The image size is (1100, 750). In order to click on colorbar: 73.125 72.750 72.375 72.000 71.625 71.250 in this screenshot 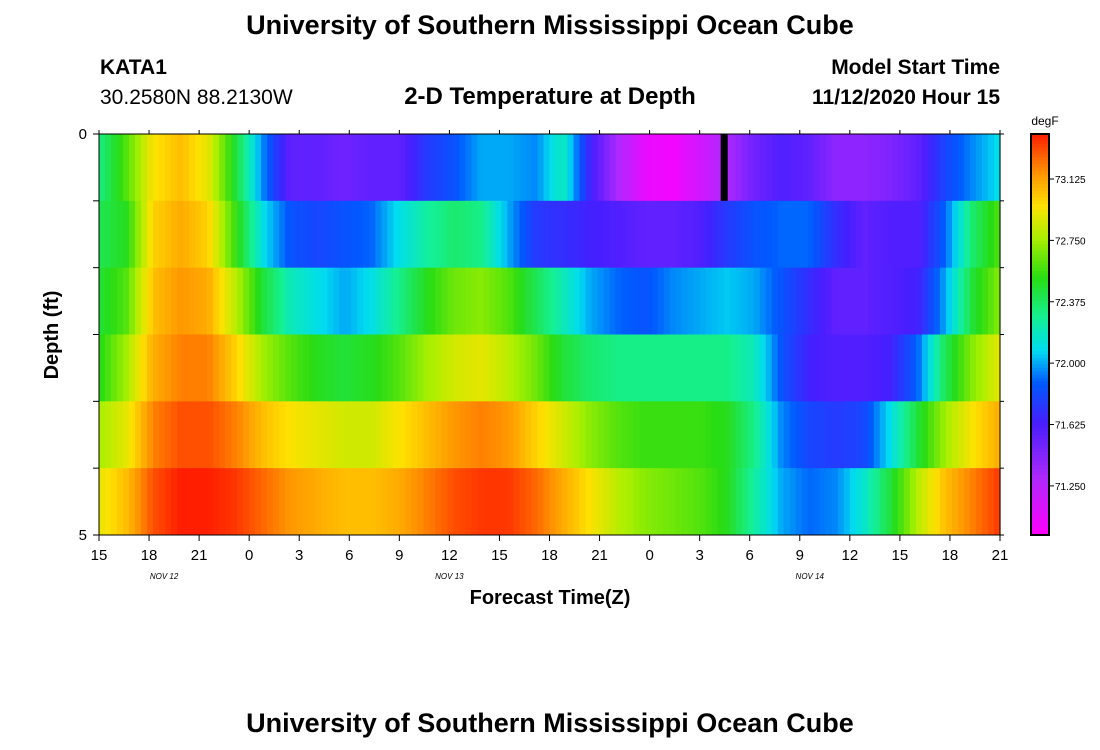, I will do `click(1058, 334)`.